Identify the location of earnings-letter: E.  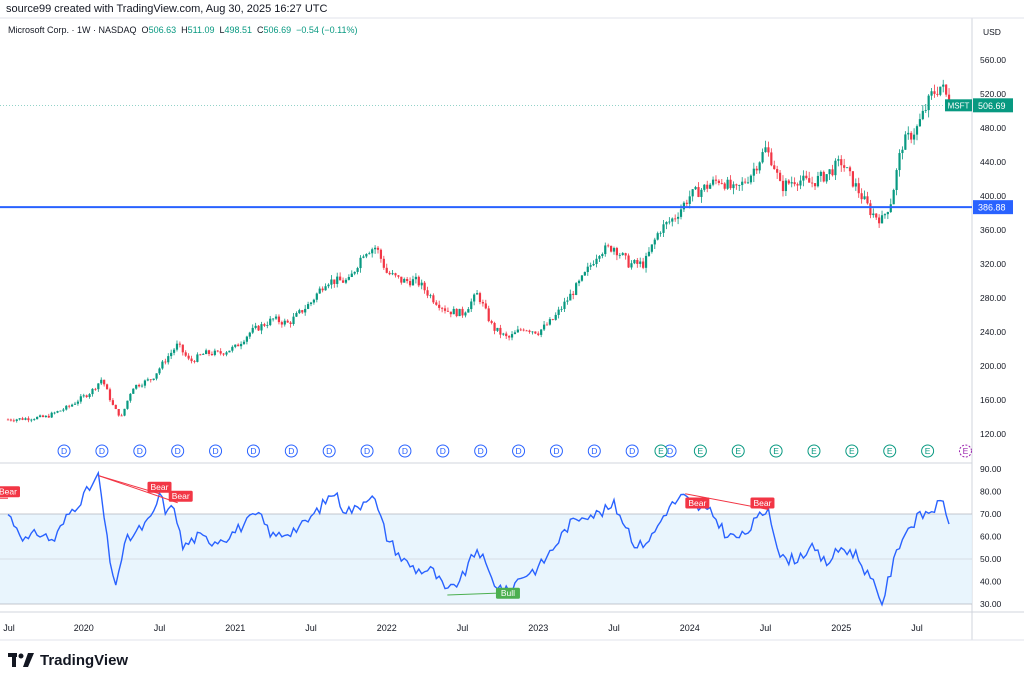
(701, 451).